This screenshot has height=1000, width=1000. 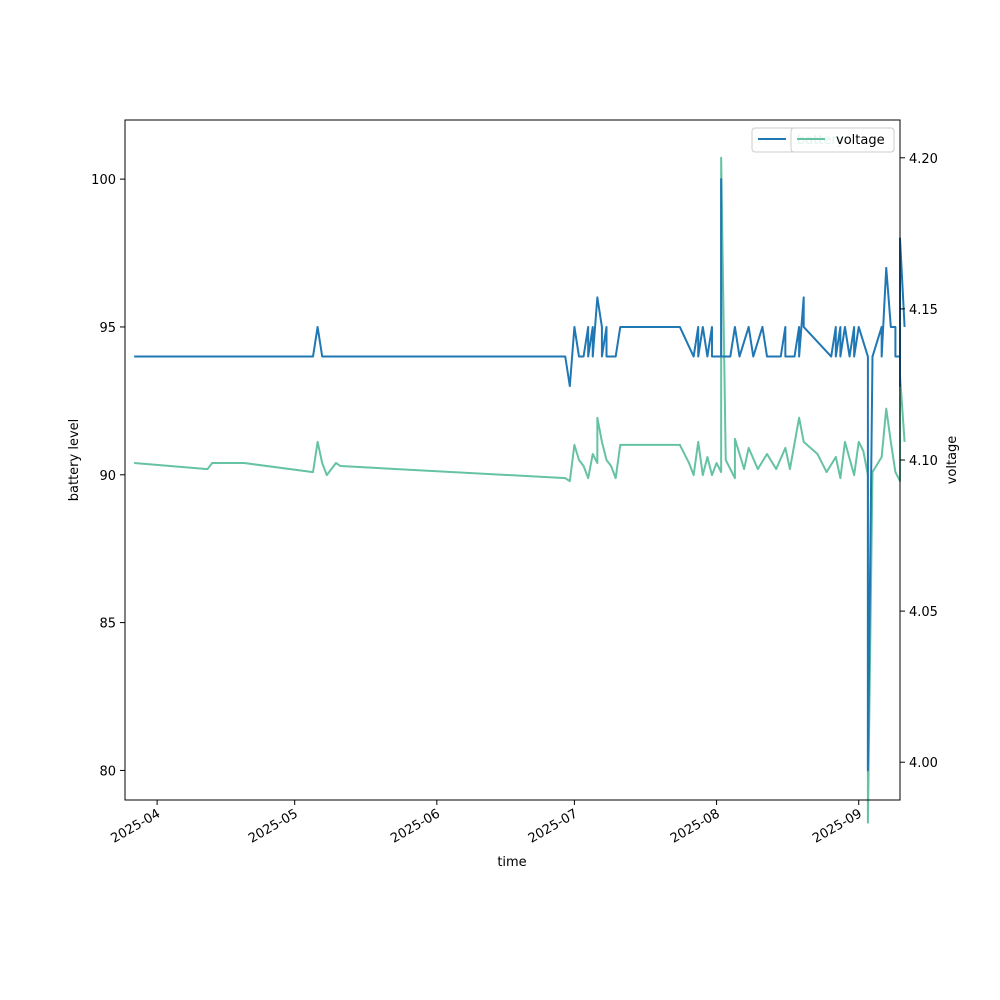 What do you see at coordinates (923, 612) in the screenshot?
I see `y-right-tick-label: 4.05` at bounding box center [923, 612].